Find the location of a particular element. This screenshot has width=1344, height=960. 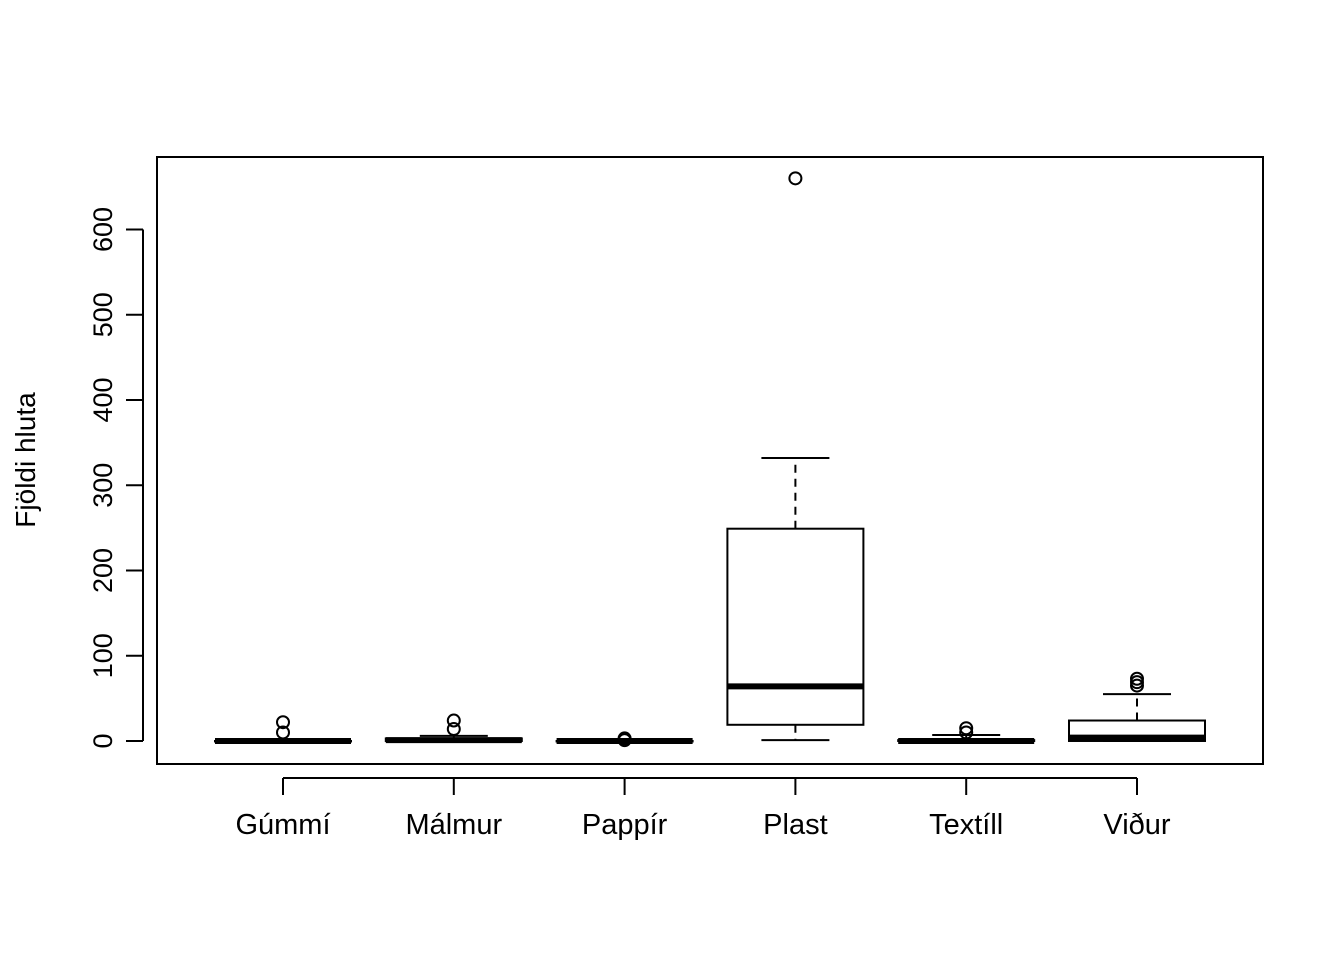

y-tick-label: 100 is located at coordinates (103, 655).